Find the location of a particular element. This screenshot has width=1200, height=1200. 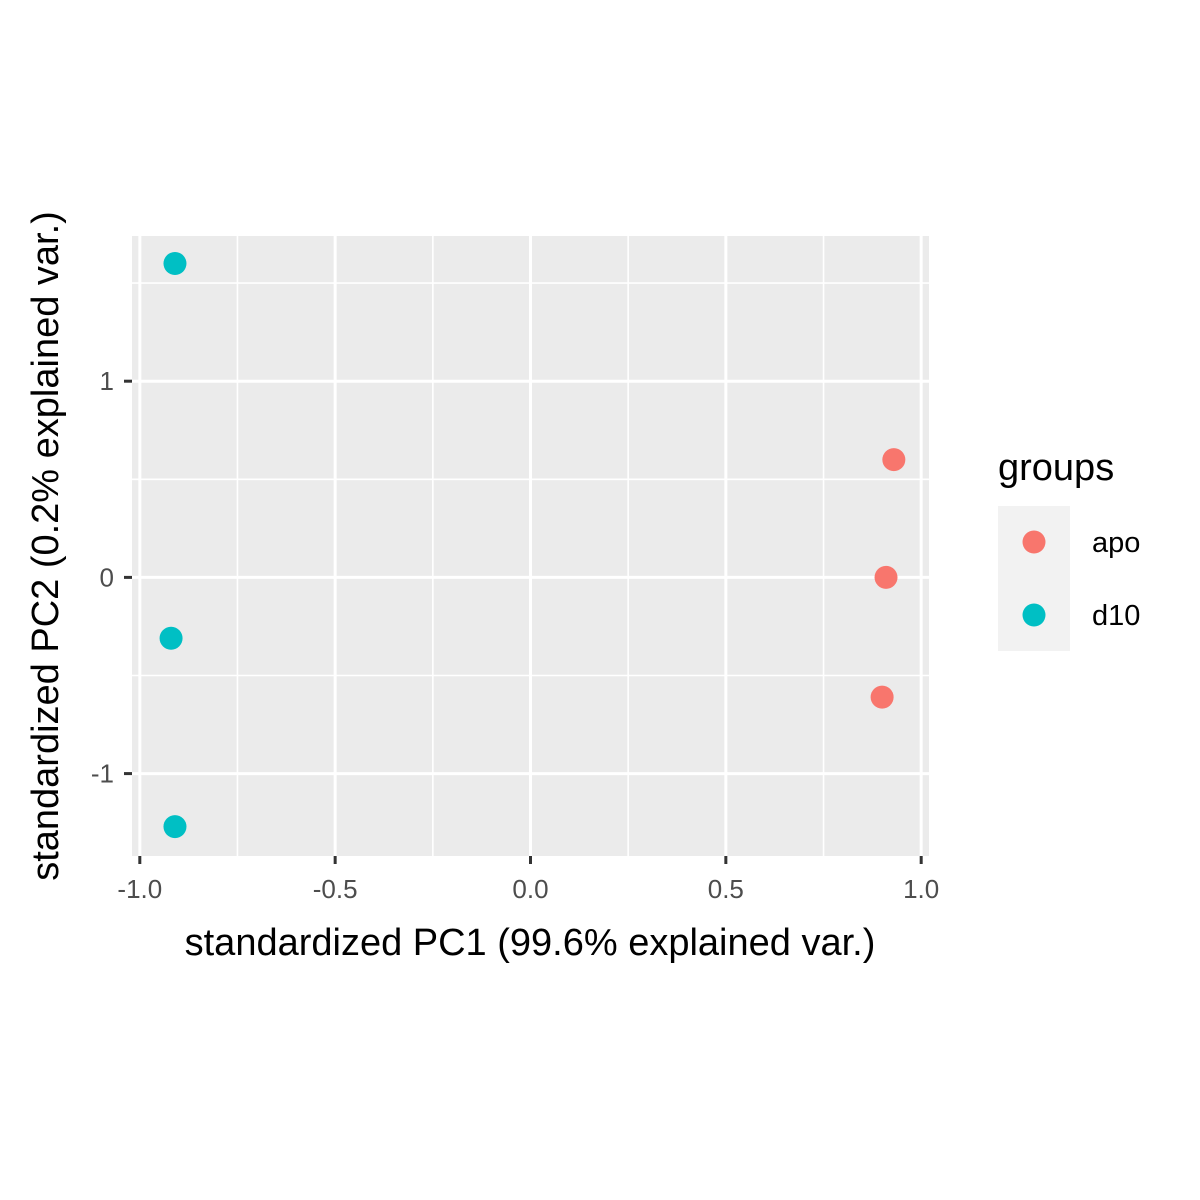

legend-title: groups is located at coordinates (1056, 468).